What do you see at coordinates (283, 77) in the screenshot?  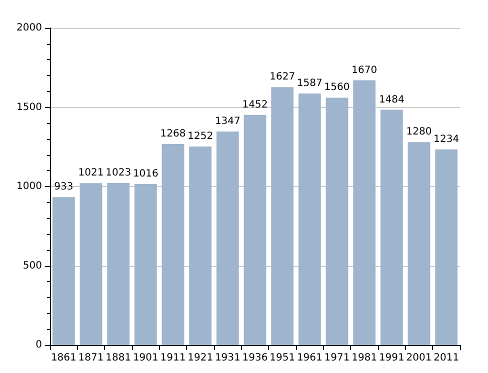 I see `data-label: 1627` at bounding box center [283, 77].